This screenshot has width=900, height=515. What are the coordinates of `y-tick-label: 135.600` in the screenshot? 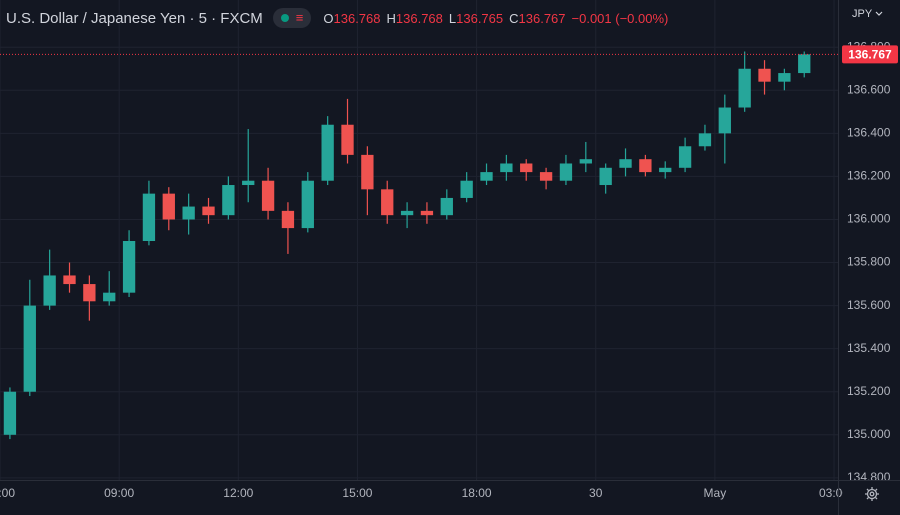 It's located at (869, 305).